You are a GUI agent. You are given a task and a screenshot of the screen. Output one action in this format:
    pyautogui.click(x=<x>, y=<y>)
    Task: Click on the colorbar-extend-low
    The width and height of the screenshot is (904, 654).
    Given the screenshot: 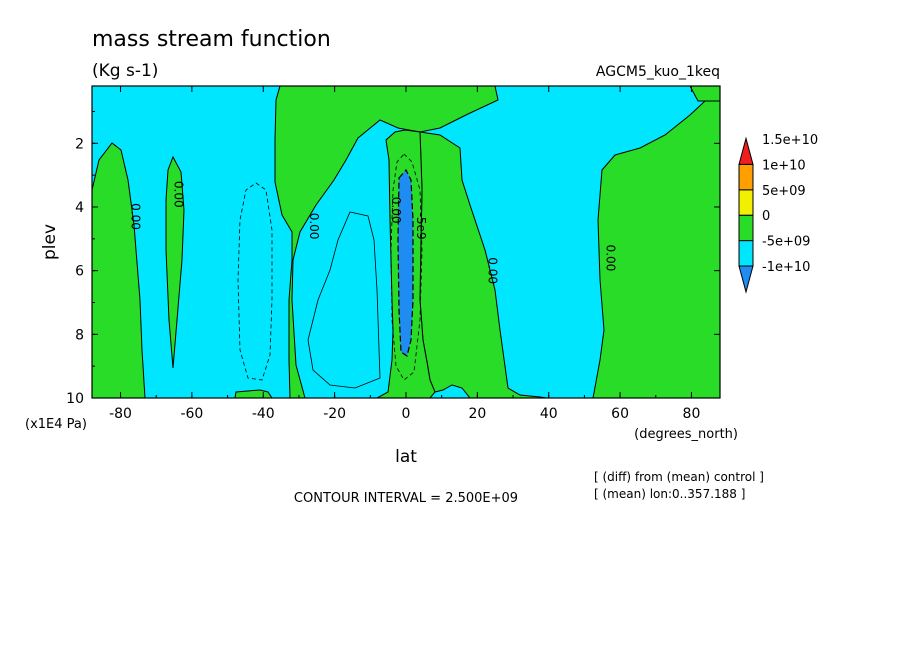 What is the action you would take?
    pyautogui.click(x=746, y=279)
    